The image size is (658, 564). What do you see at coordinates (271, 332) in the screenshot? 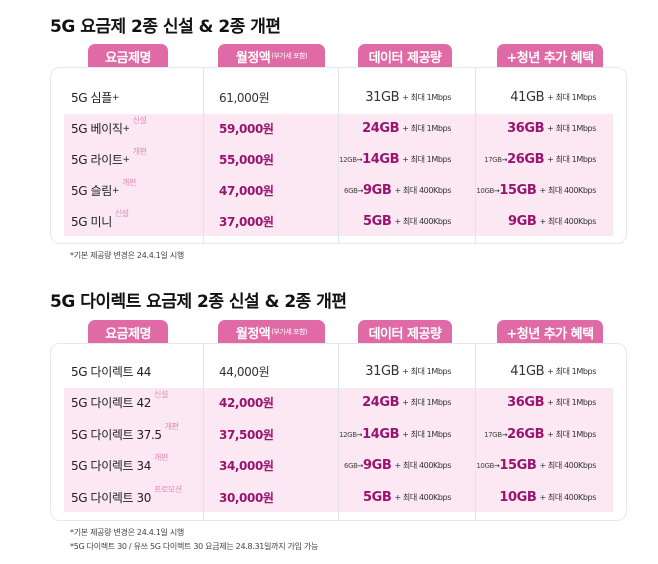
I see `header-price: 월정액 (부가세 포함)` at bounding box center [271, 332].